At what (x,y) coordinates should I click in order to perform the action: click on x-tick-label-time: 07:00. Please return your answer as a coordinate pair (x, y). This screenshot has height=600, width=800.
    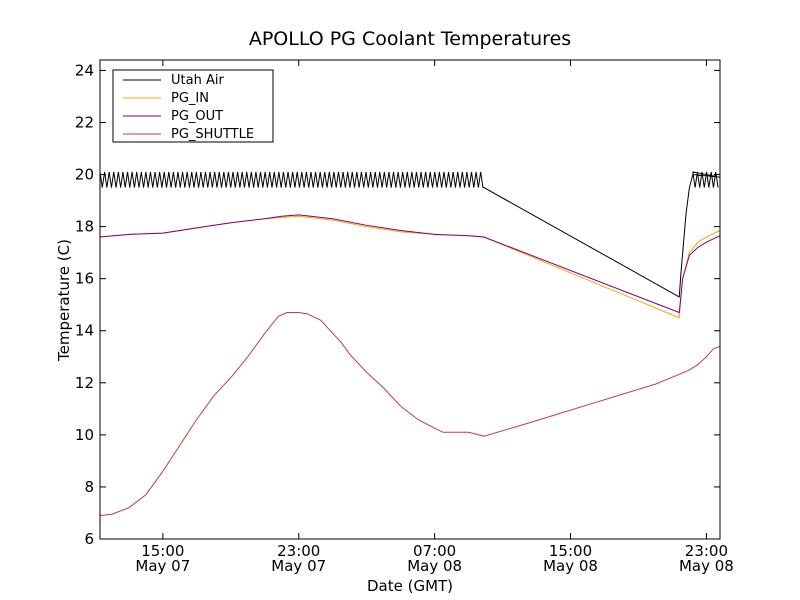
    Looking at the image, I should click on (434, 551).